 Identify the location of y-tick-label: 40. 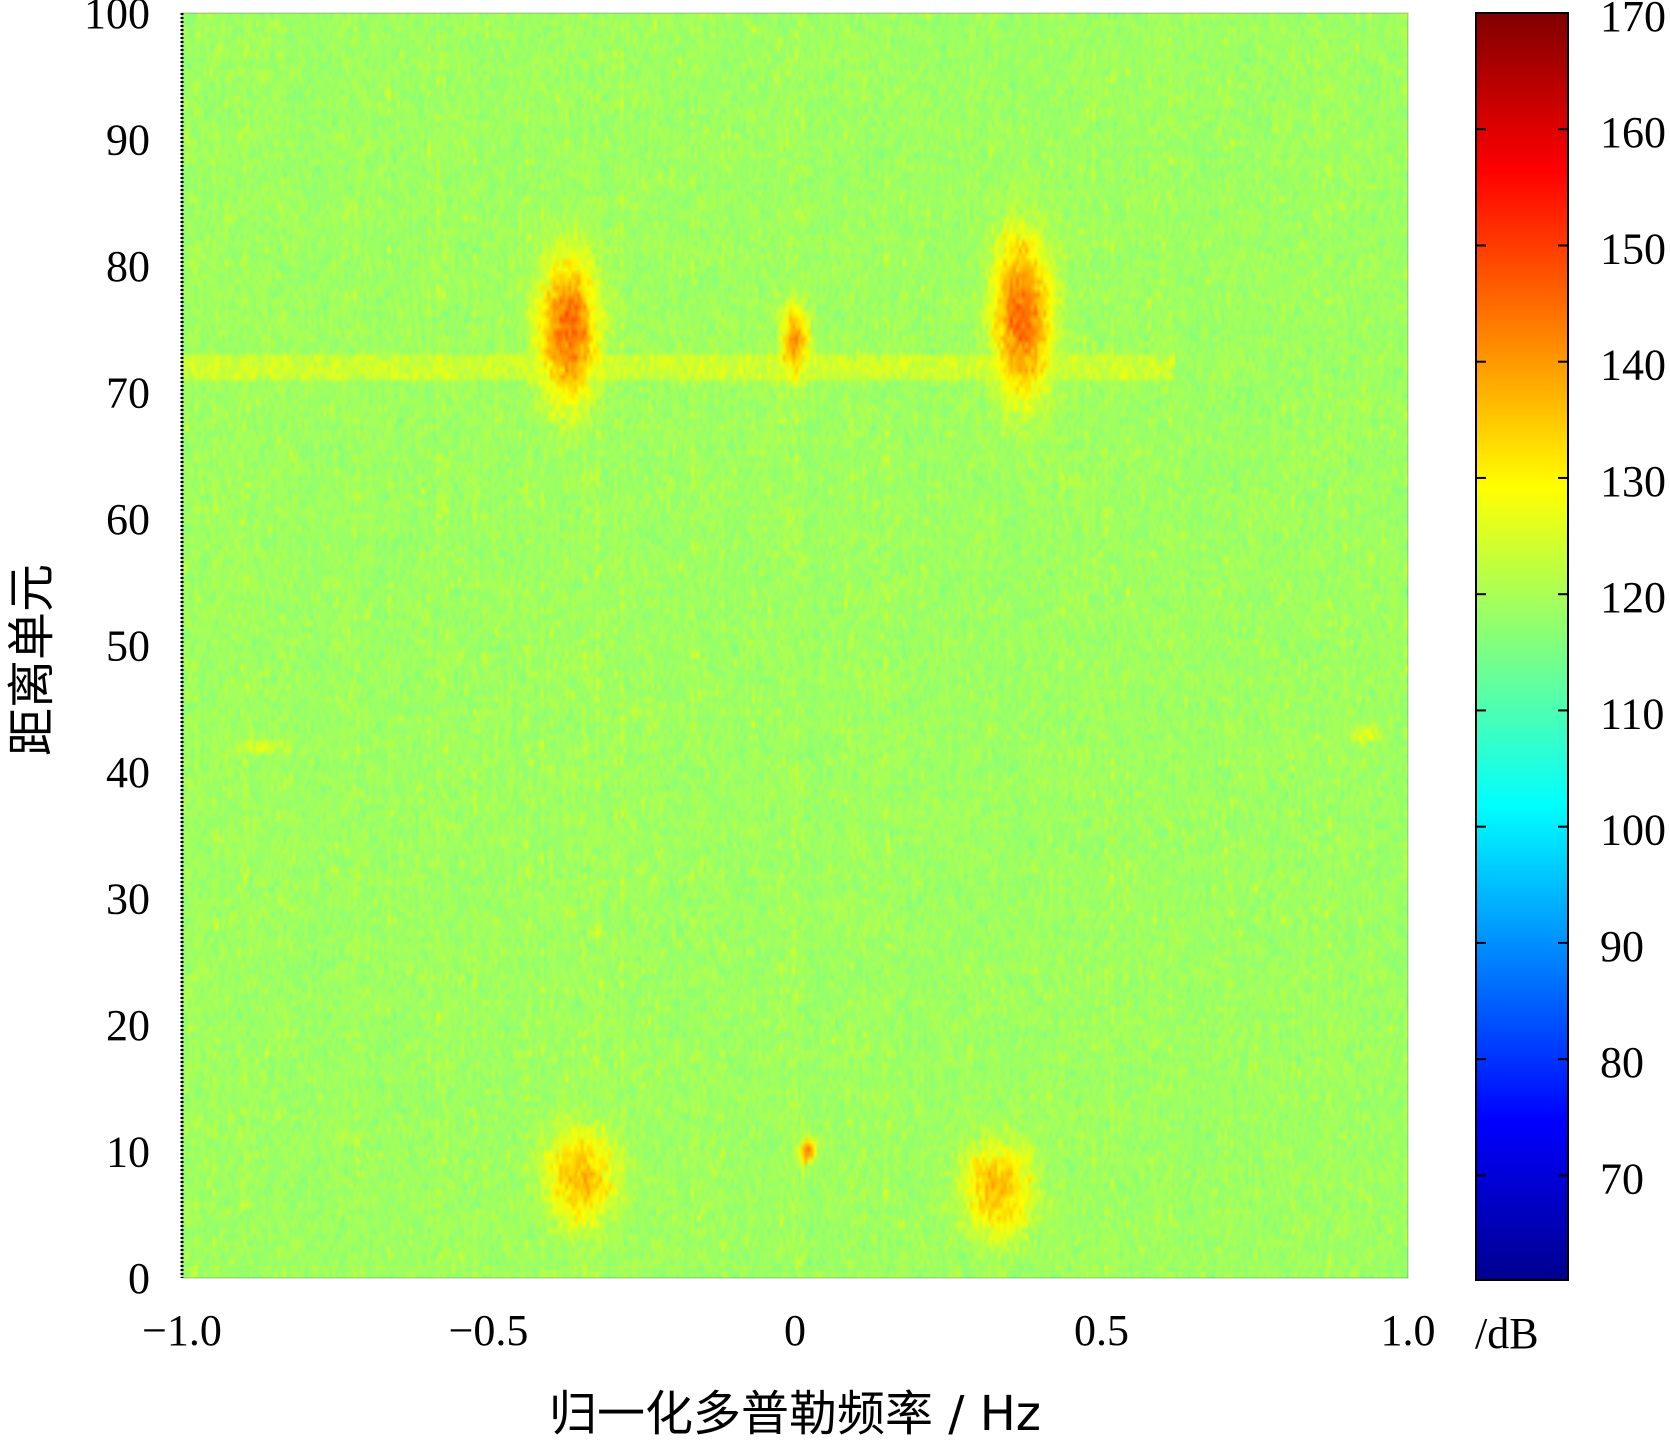
(128, 772).